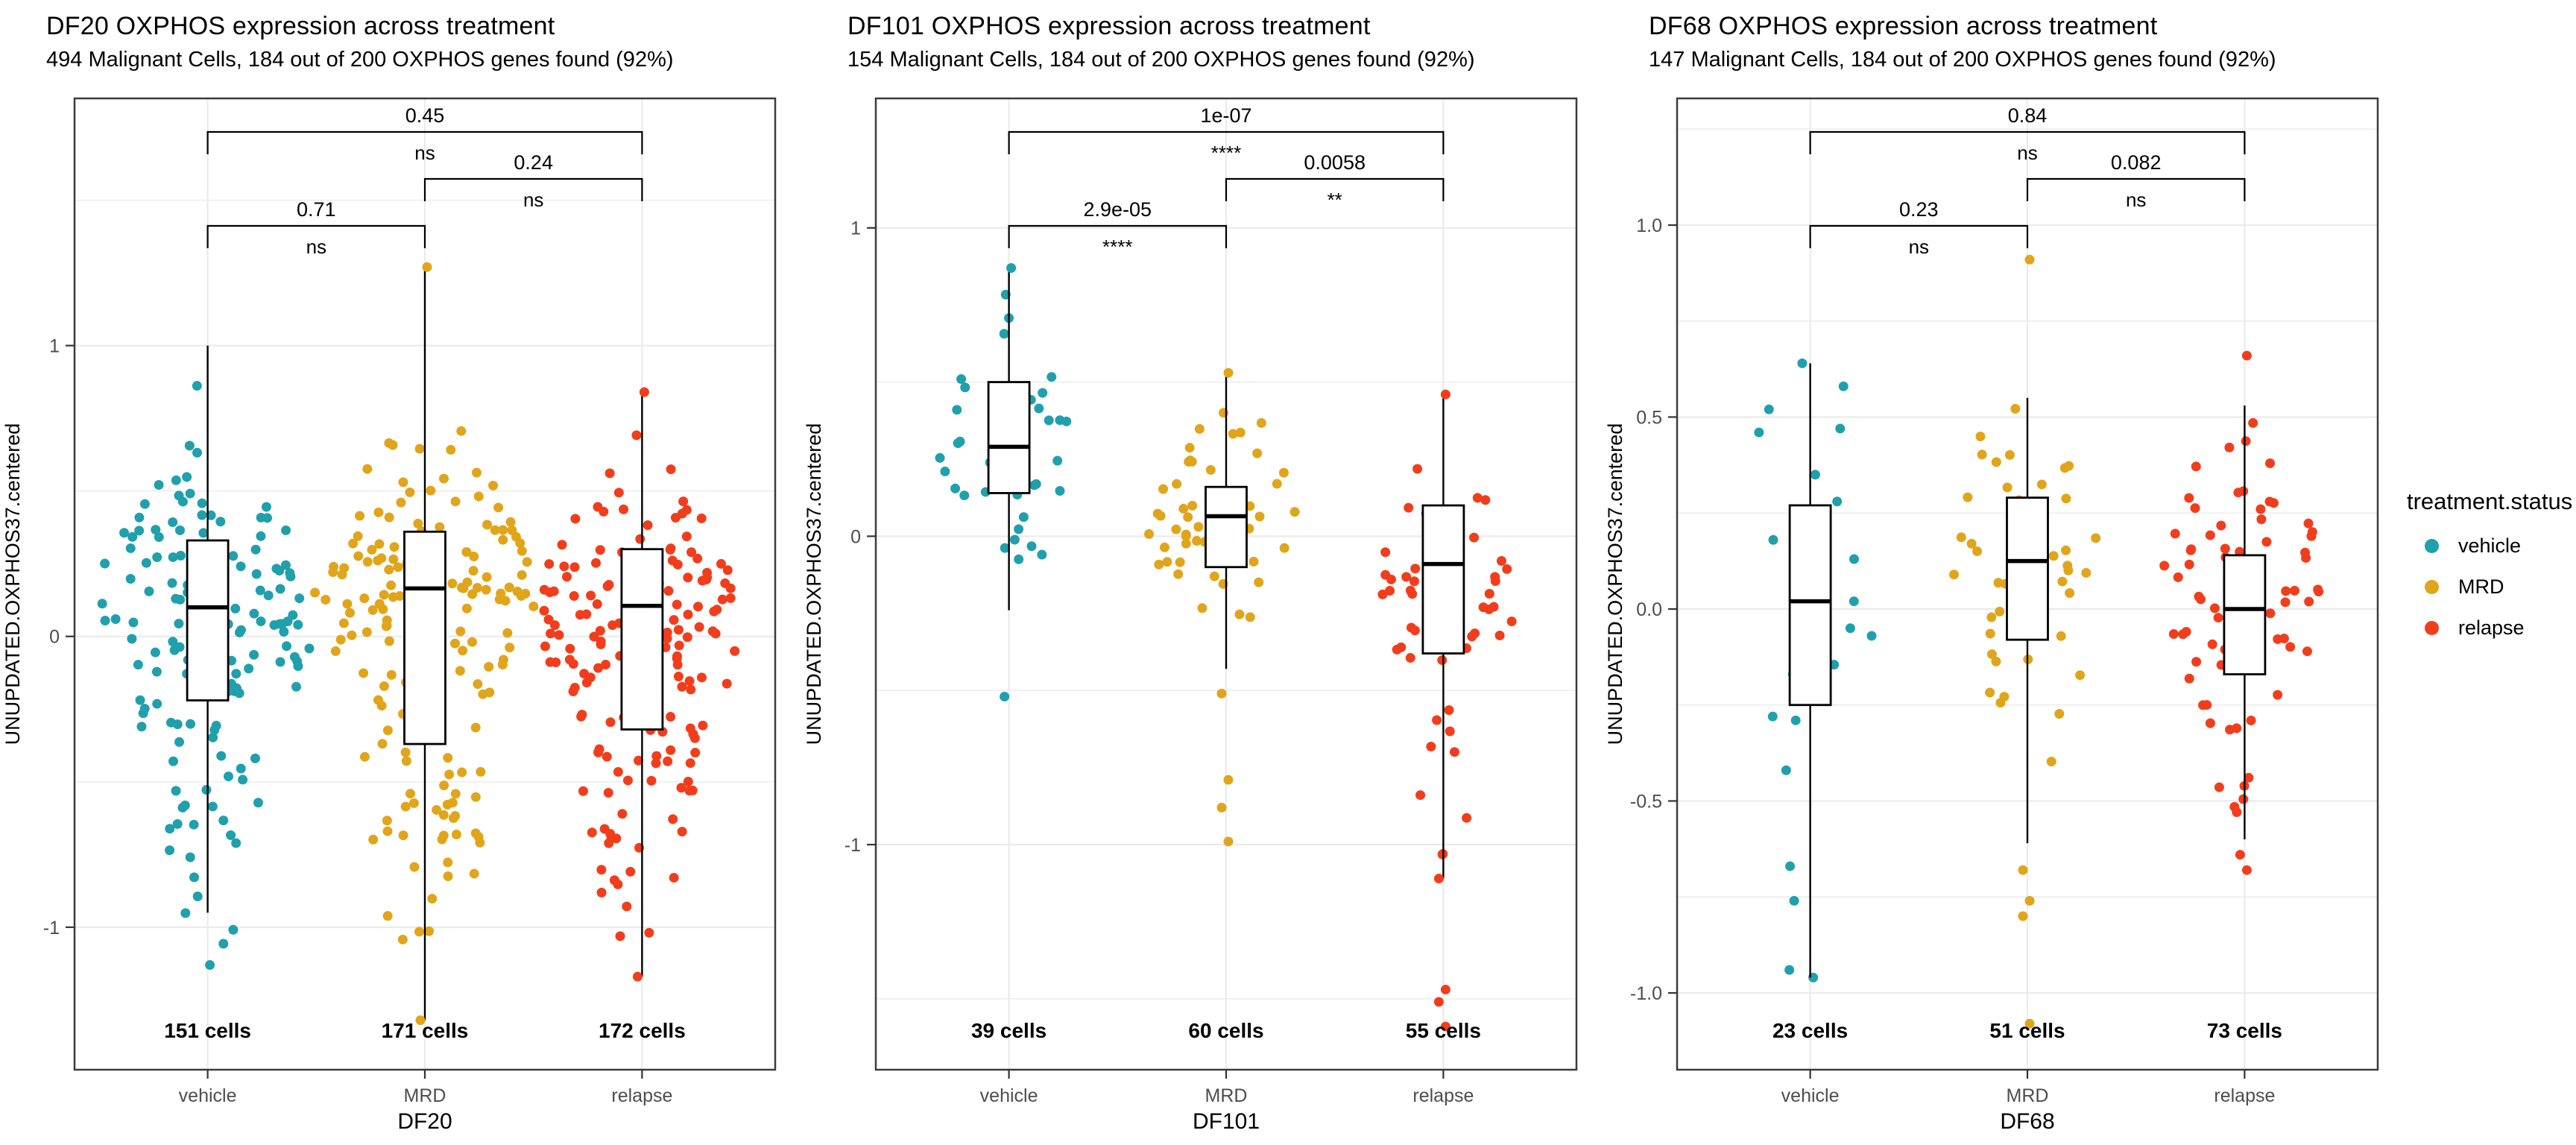 This screenshot has width=2576, height=1145. I want to click on cell-count-label: 51 cells, so click(2027, 1030).